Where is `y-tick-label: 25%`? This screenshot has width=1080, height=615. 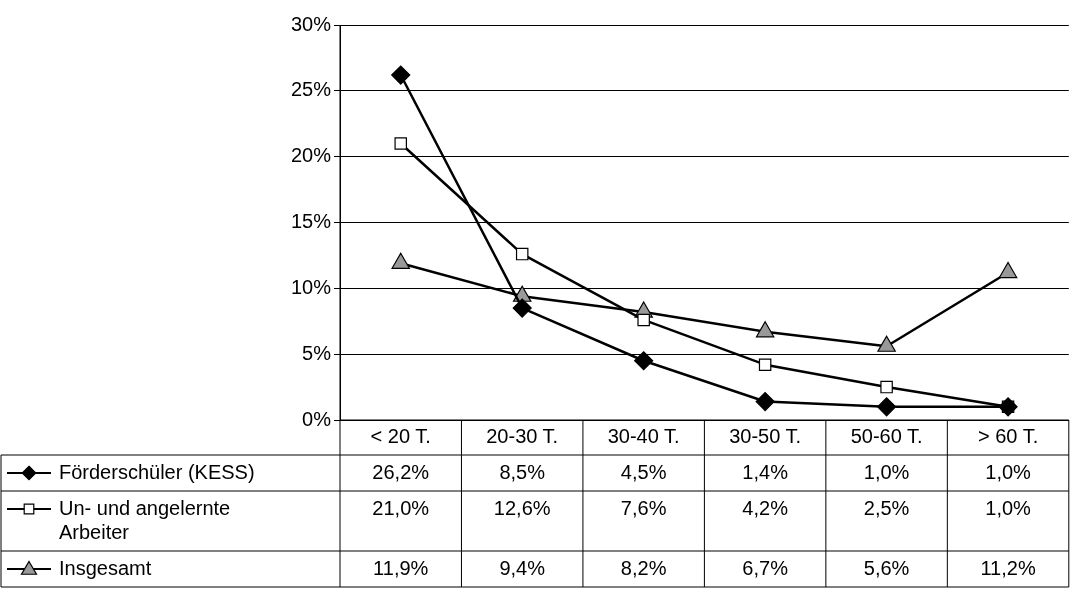
y-tick-label: 25% is located at coordinates (311, 89).